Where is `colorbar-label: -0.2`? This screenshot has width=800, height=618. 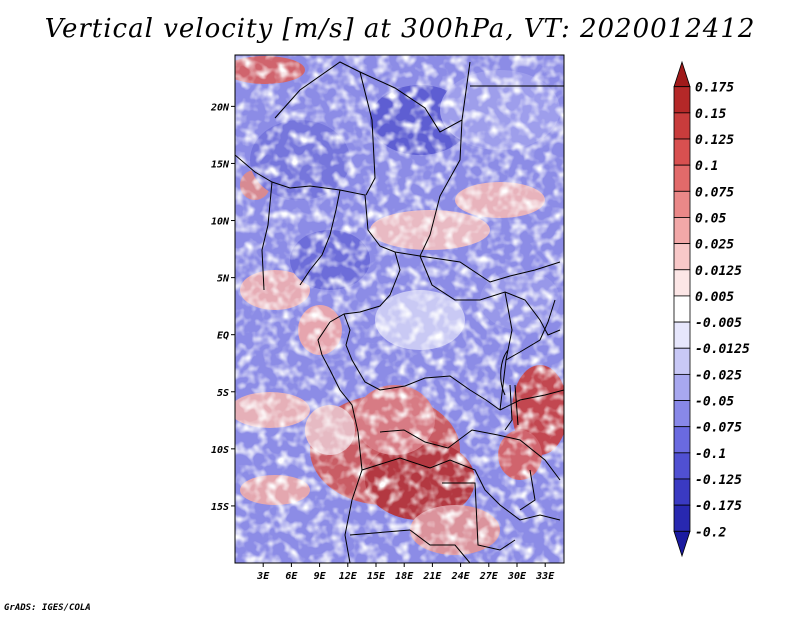 colorbar-label: -0.2 is located at coordinates (710, 532).